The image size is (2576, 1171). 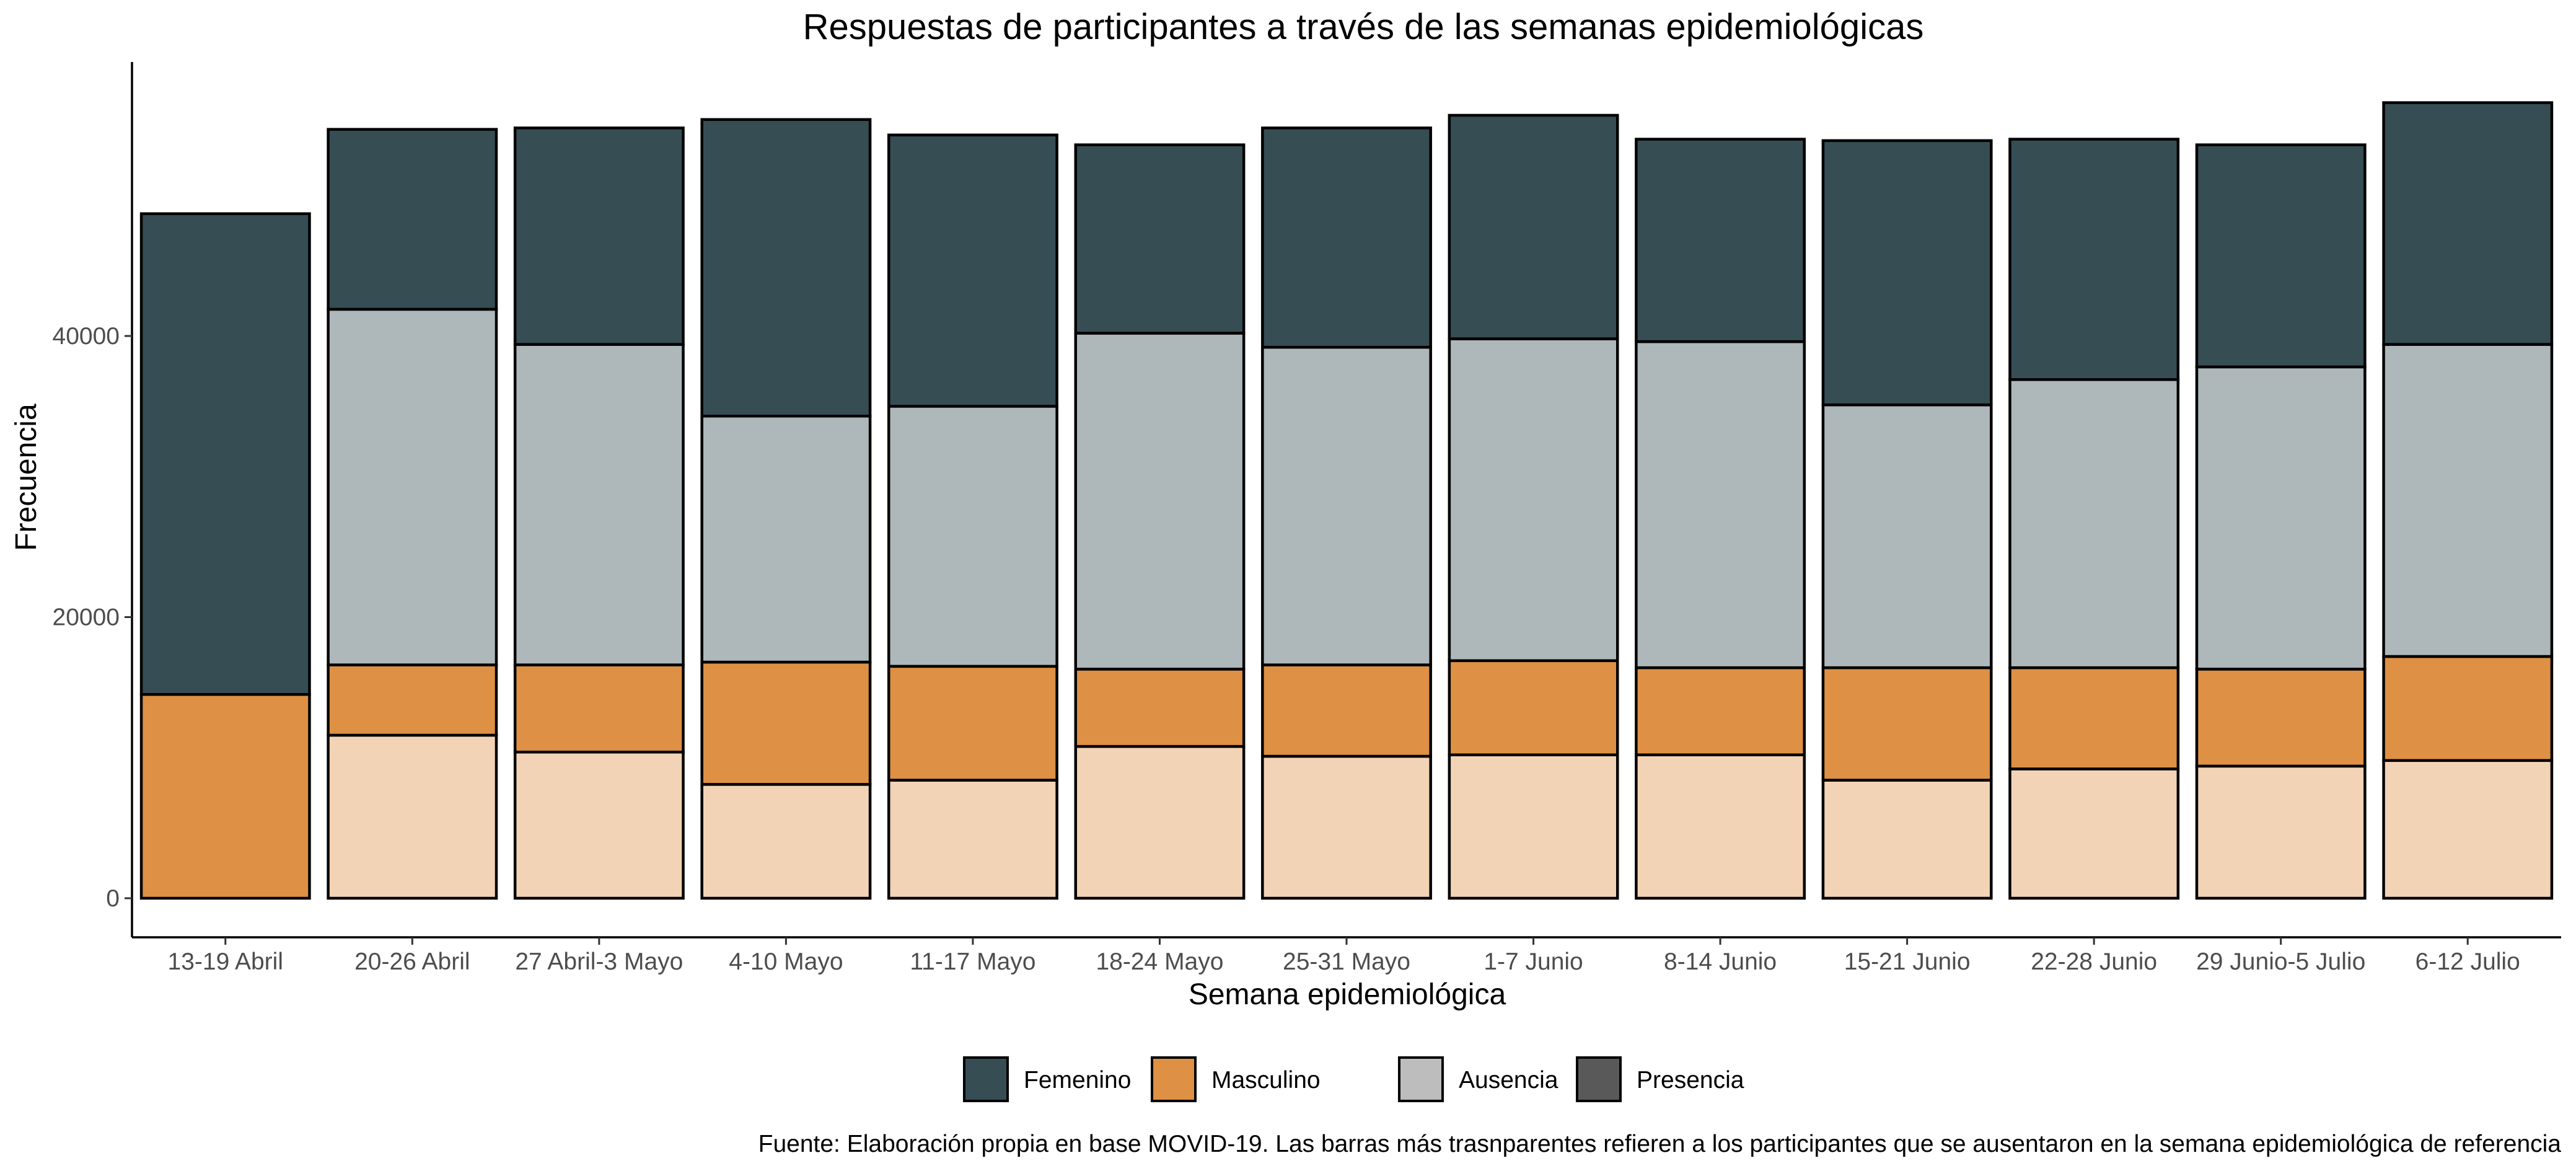 I want to click on y-axis-title: Frecuencia, so click(x=26, y=477).